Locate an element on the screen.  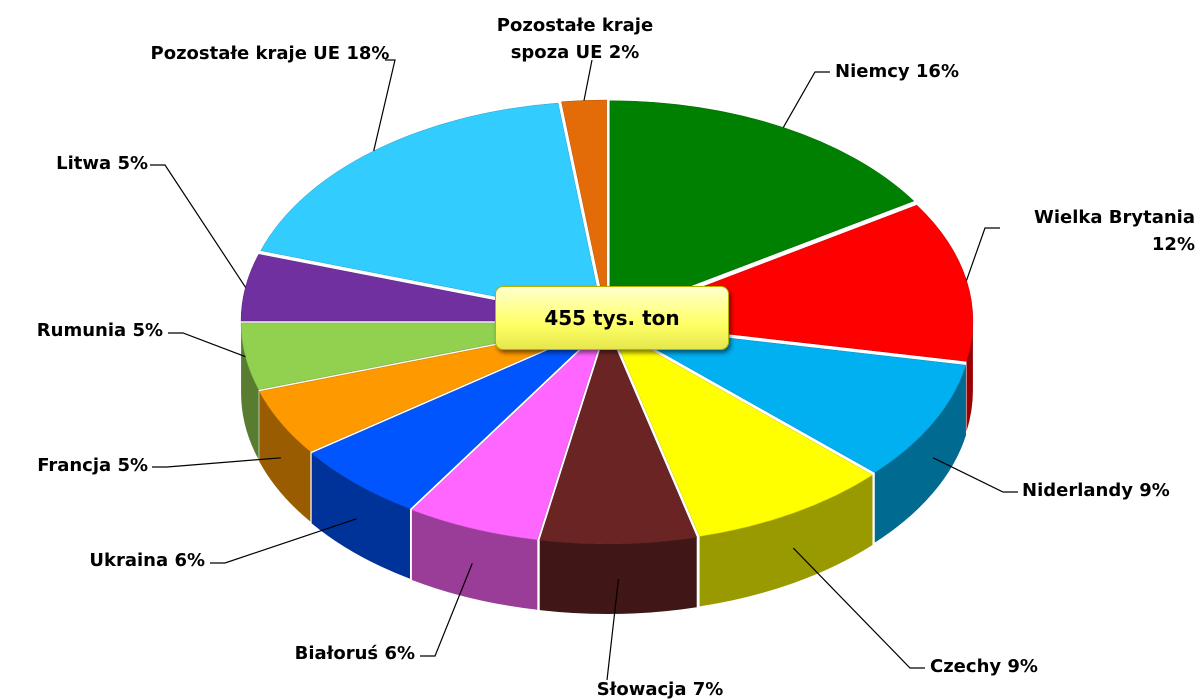
category-label: Francja is located at coordinates (74, 465).